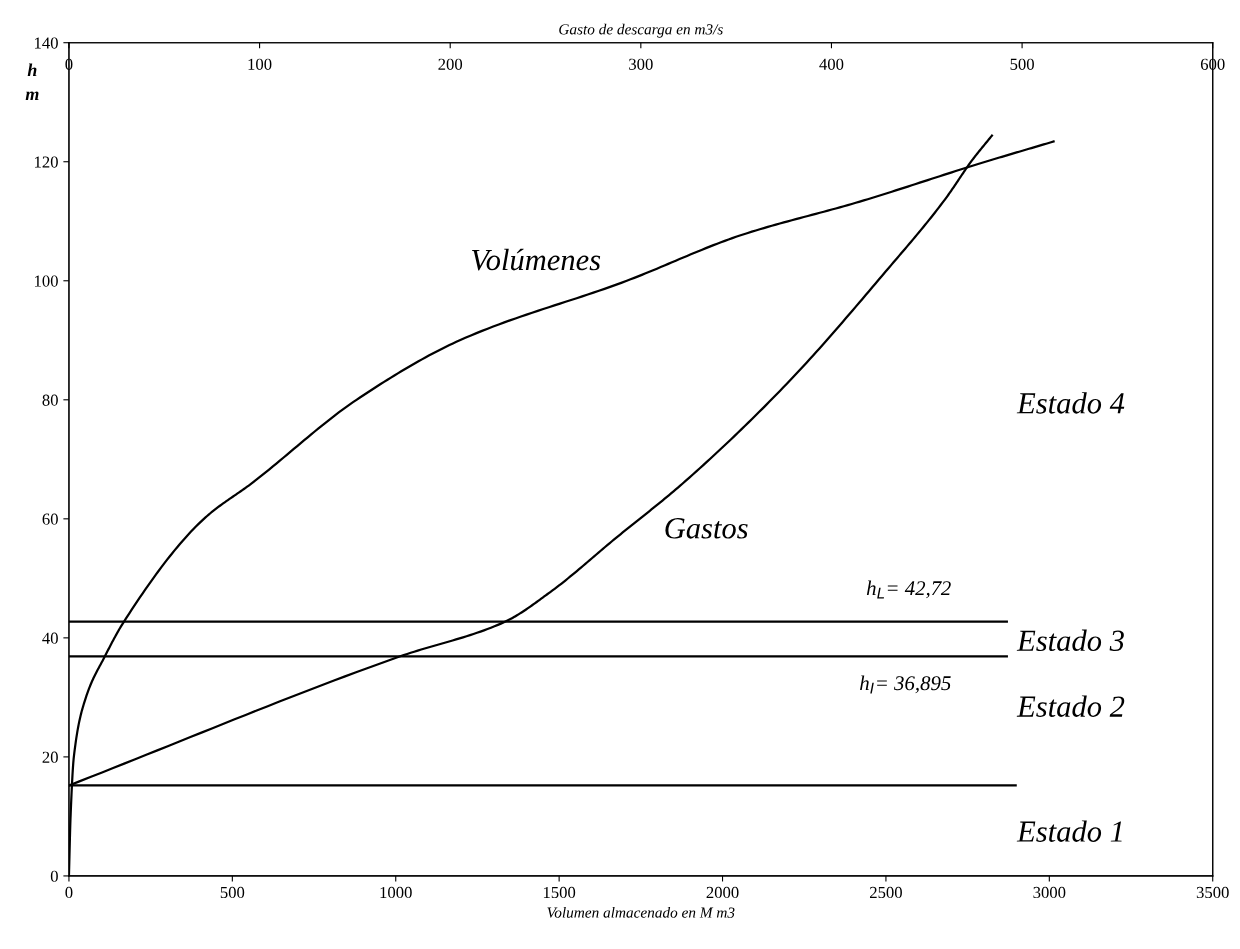 This screenshot has width=1240, height=949. Describe the element at coordinates (706, 528) in the screenshot. I see `annotation: Gastos` at that location.